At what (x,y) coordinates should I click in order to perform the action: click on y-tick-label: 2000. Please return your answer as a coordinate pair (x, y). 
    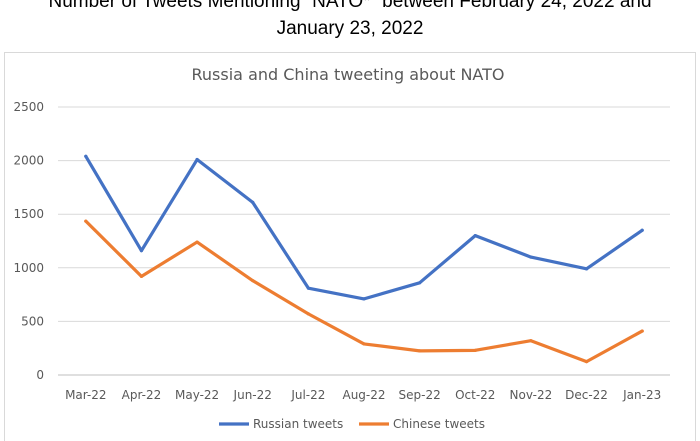
    Looking at the image, I should click on (28, 161).